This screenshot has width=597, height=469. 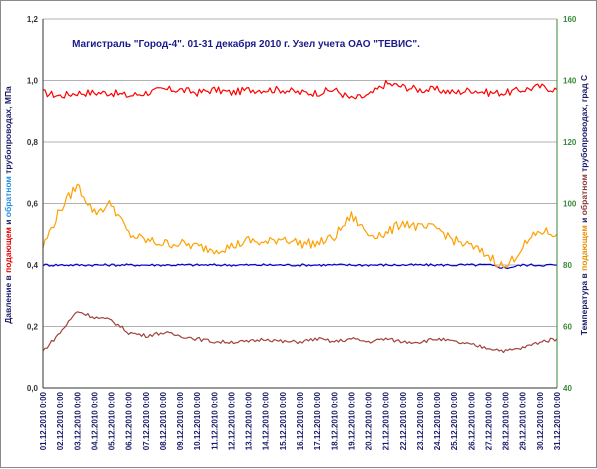 I want to click on x-tick-label: 22.12.2010 0:00, so click(x=403, y=420).